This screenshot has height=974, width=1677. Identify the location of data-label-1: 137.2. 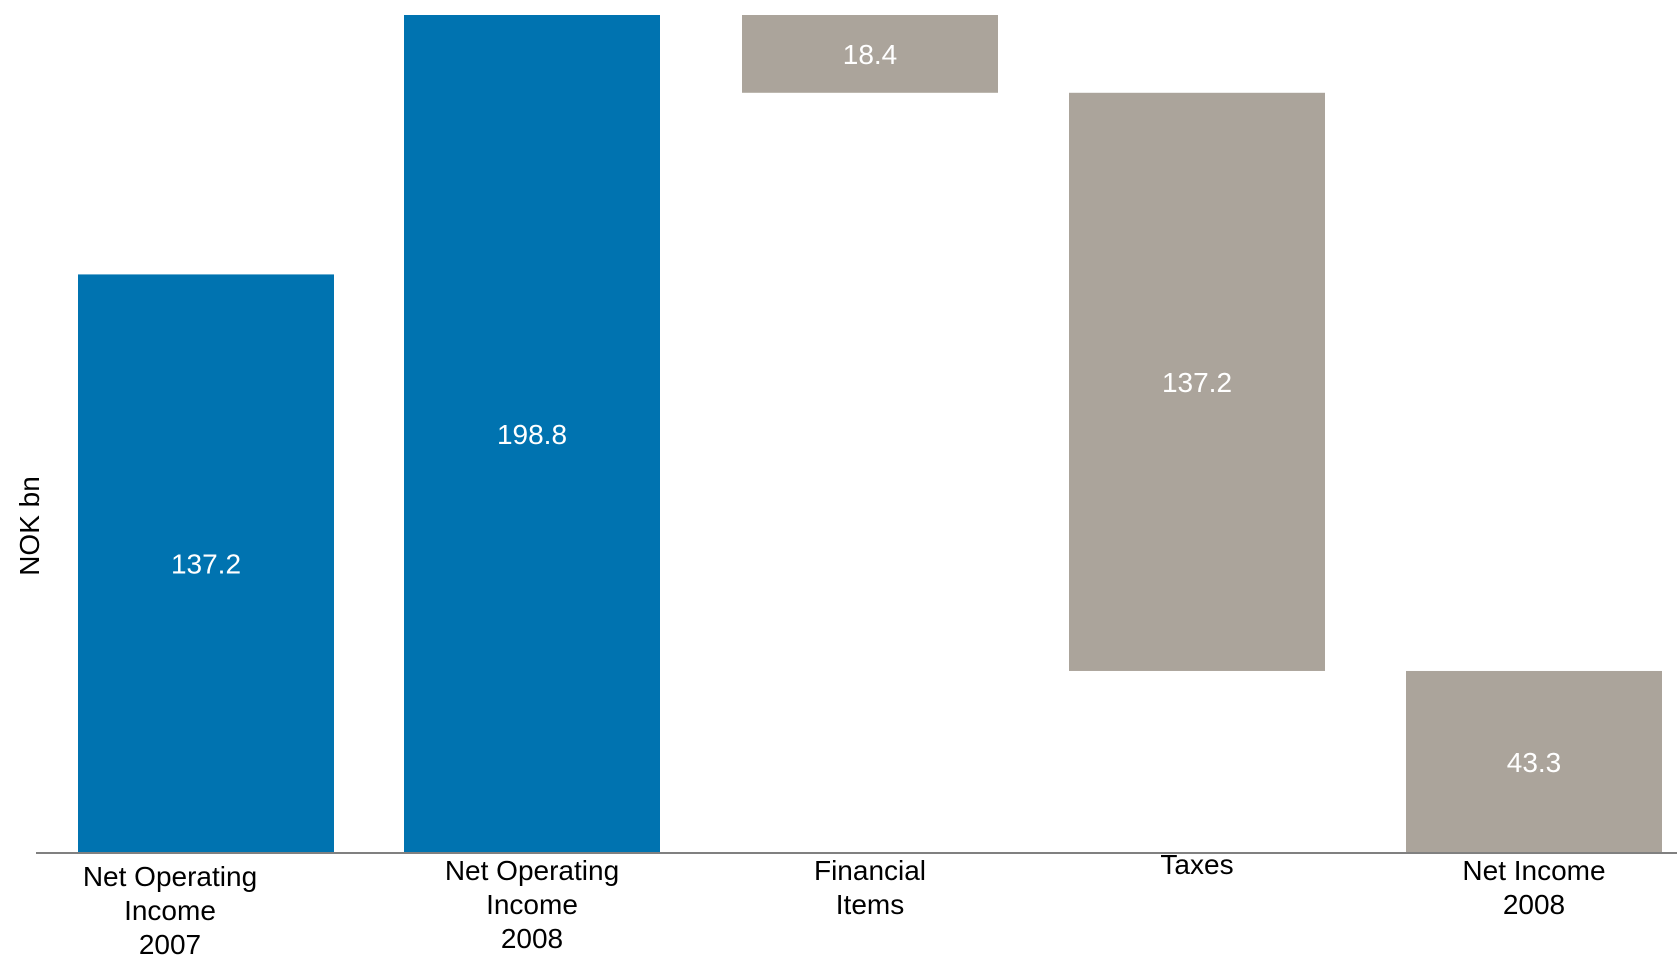
(206, 564).